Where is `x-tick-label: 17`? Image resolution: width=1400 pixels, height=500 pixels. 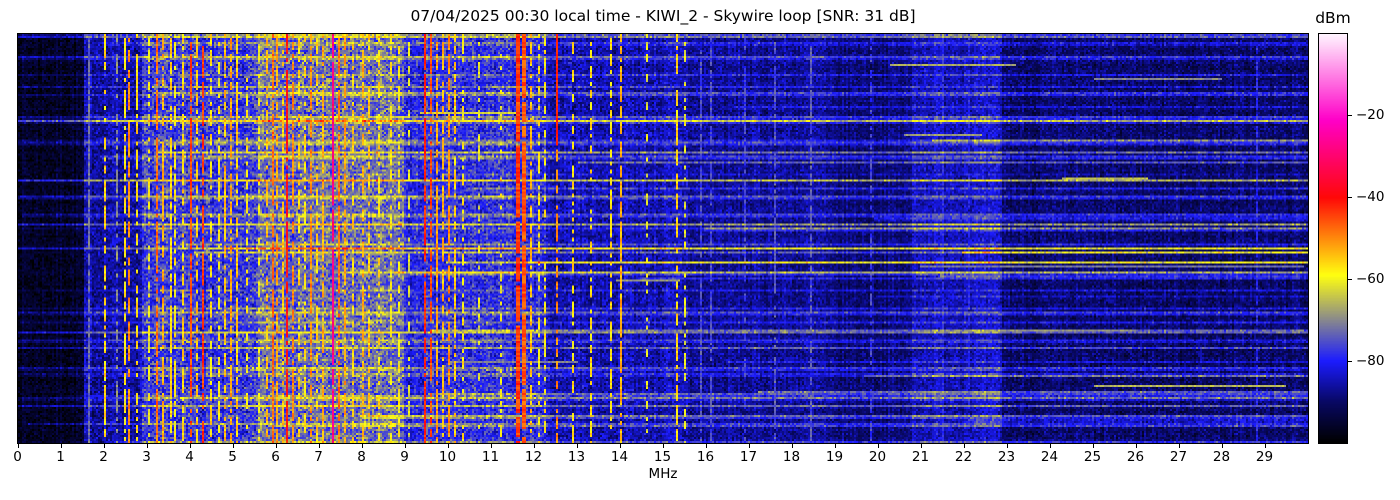
x-tick-label: 17 is located at coordinates (748, 456).